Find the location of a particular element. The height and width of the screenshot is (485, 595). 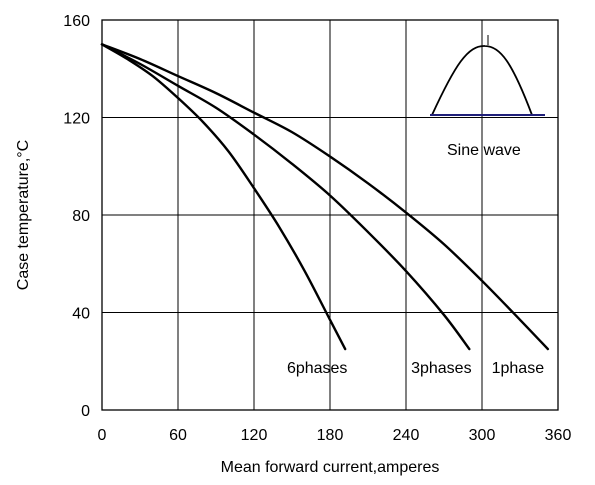

x-axis-title: Mean forward current,amperes is located at coordinates (330, 467).